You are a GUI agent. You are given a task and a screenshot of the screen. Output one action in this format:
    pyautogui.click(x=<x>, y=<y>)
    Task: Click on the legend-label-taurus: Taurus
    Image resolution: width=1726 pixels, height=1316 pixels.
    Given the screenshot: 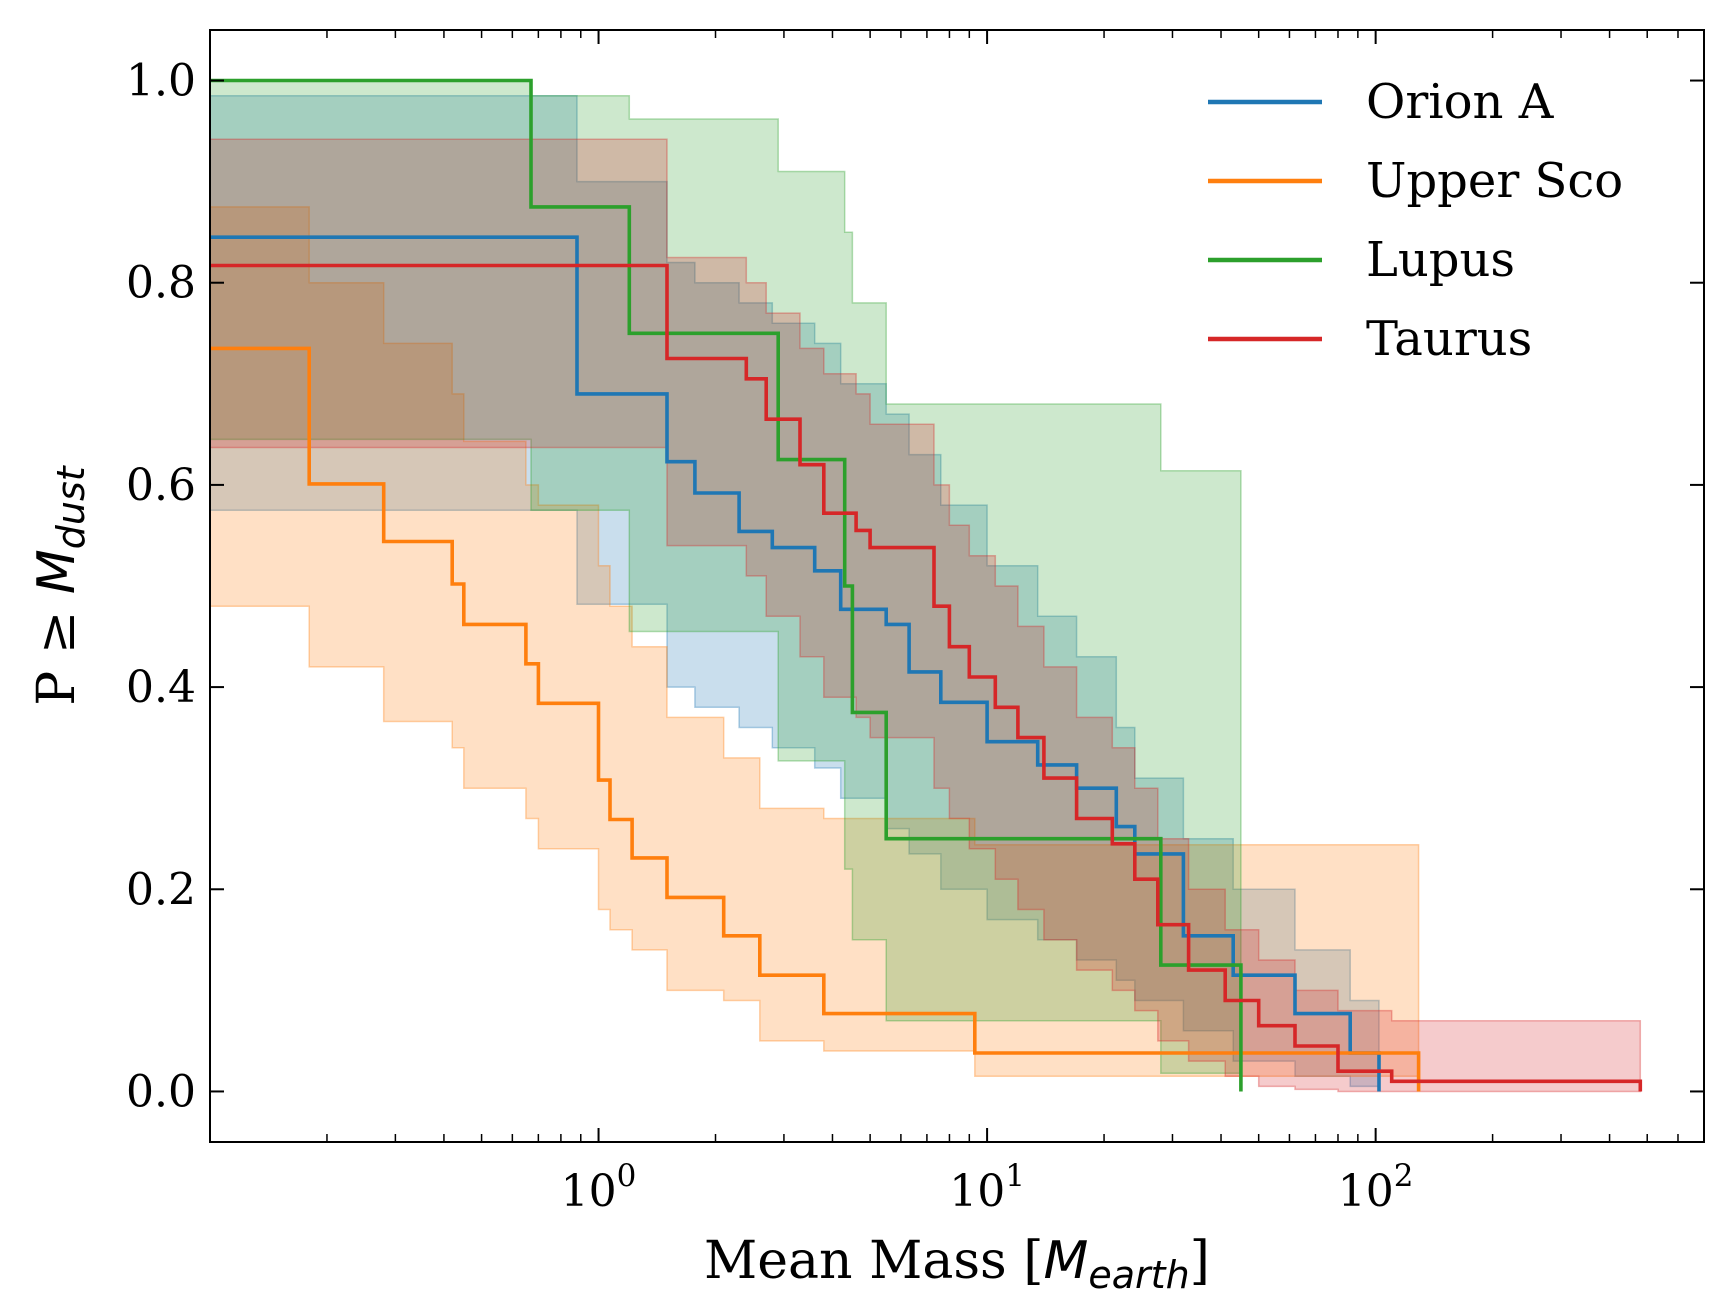 What is the action you would take?
    pyautogui.click(x=1449, y=339)
    